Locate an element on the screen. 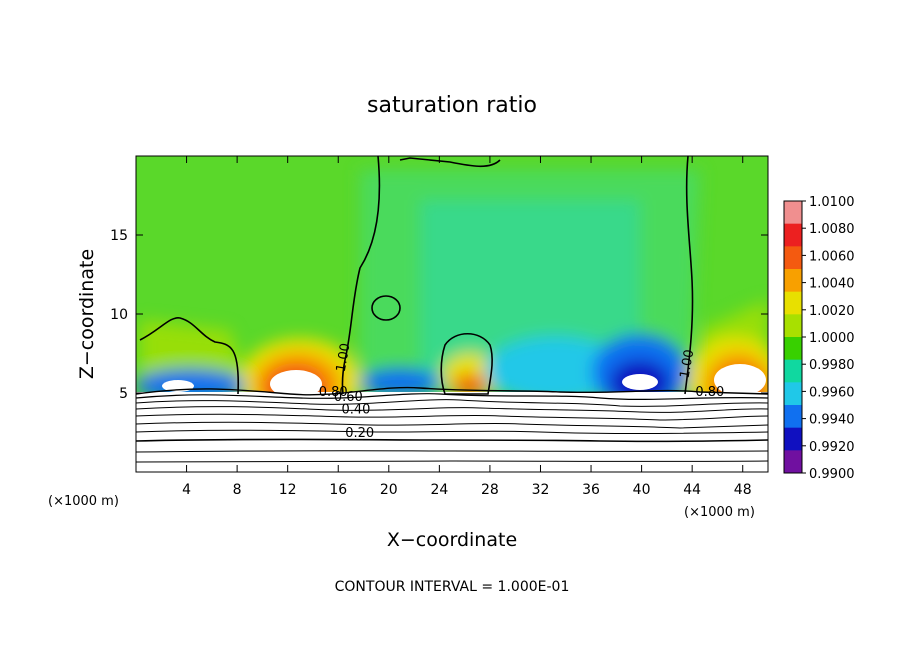 This screenshot has height=654, width=904. x-tick-label-1: 8 is located at coordinates (237, 490).